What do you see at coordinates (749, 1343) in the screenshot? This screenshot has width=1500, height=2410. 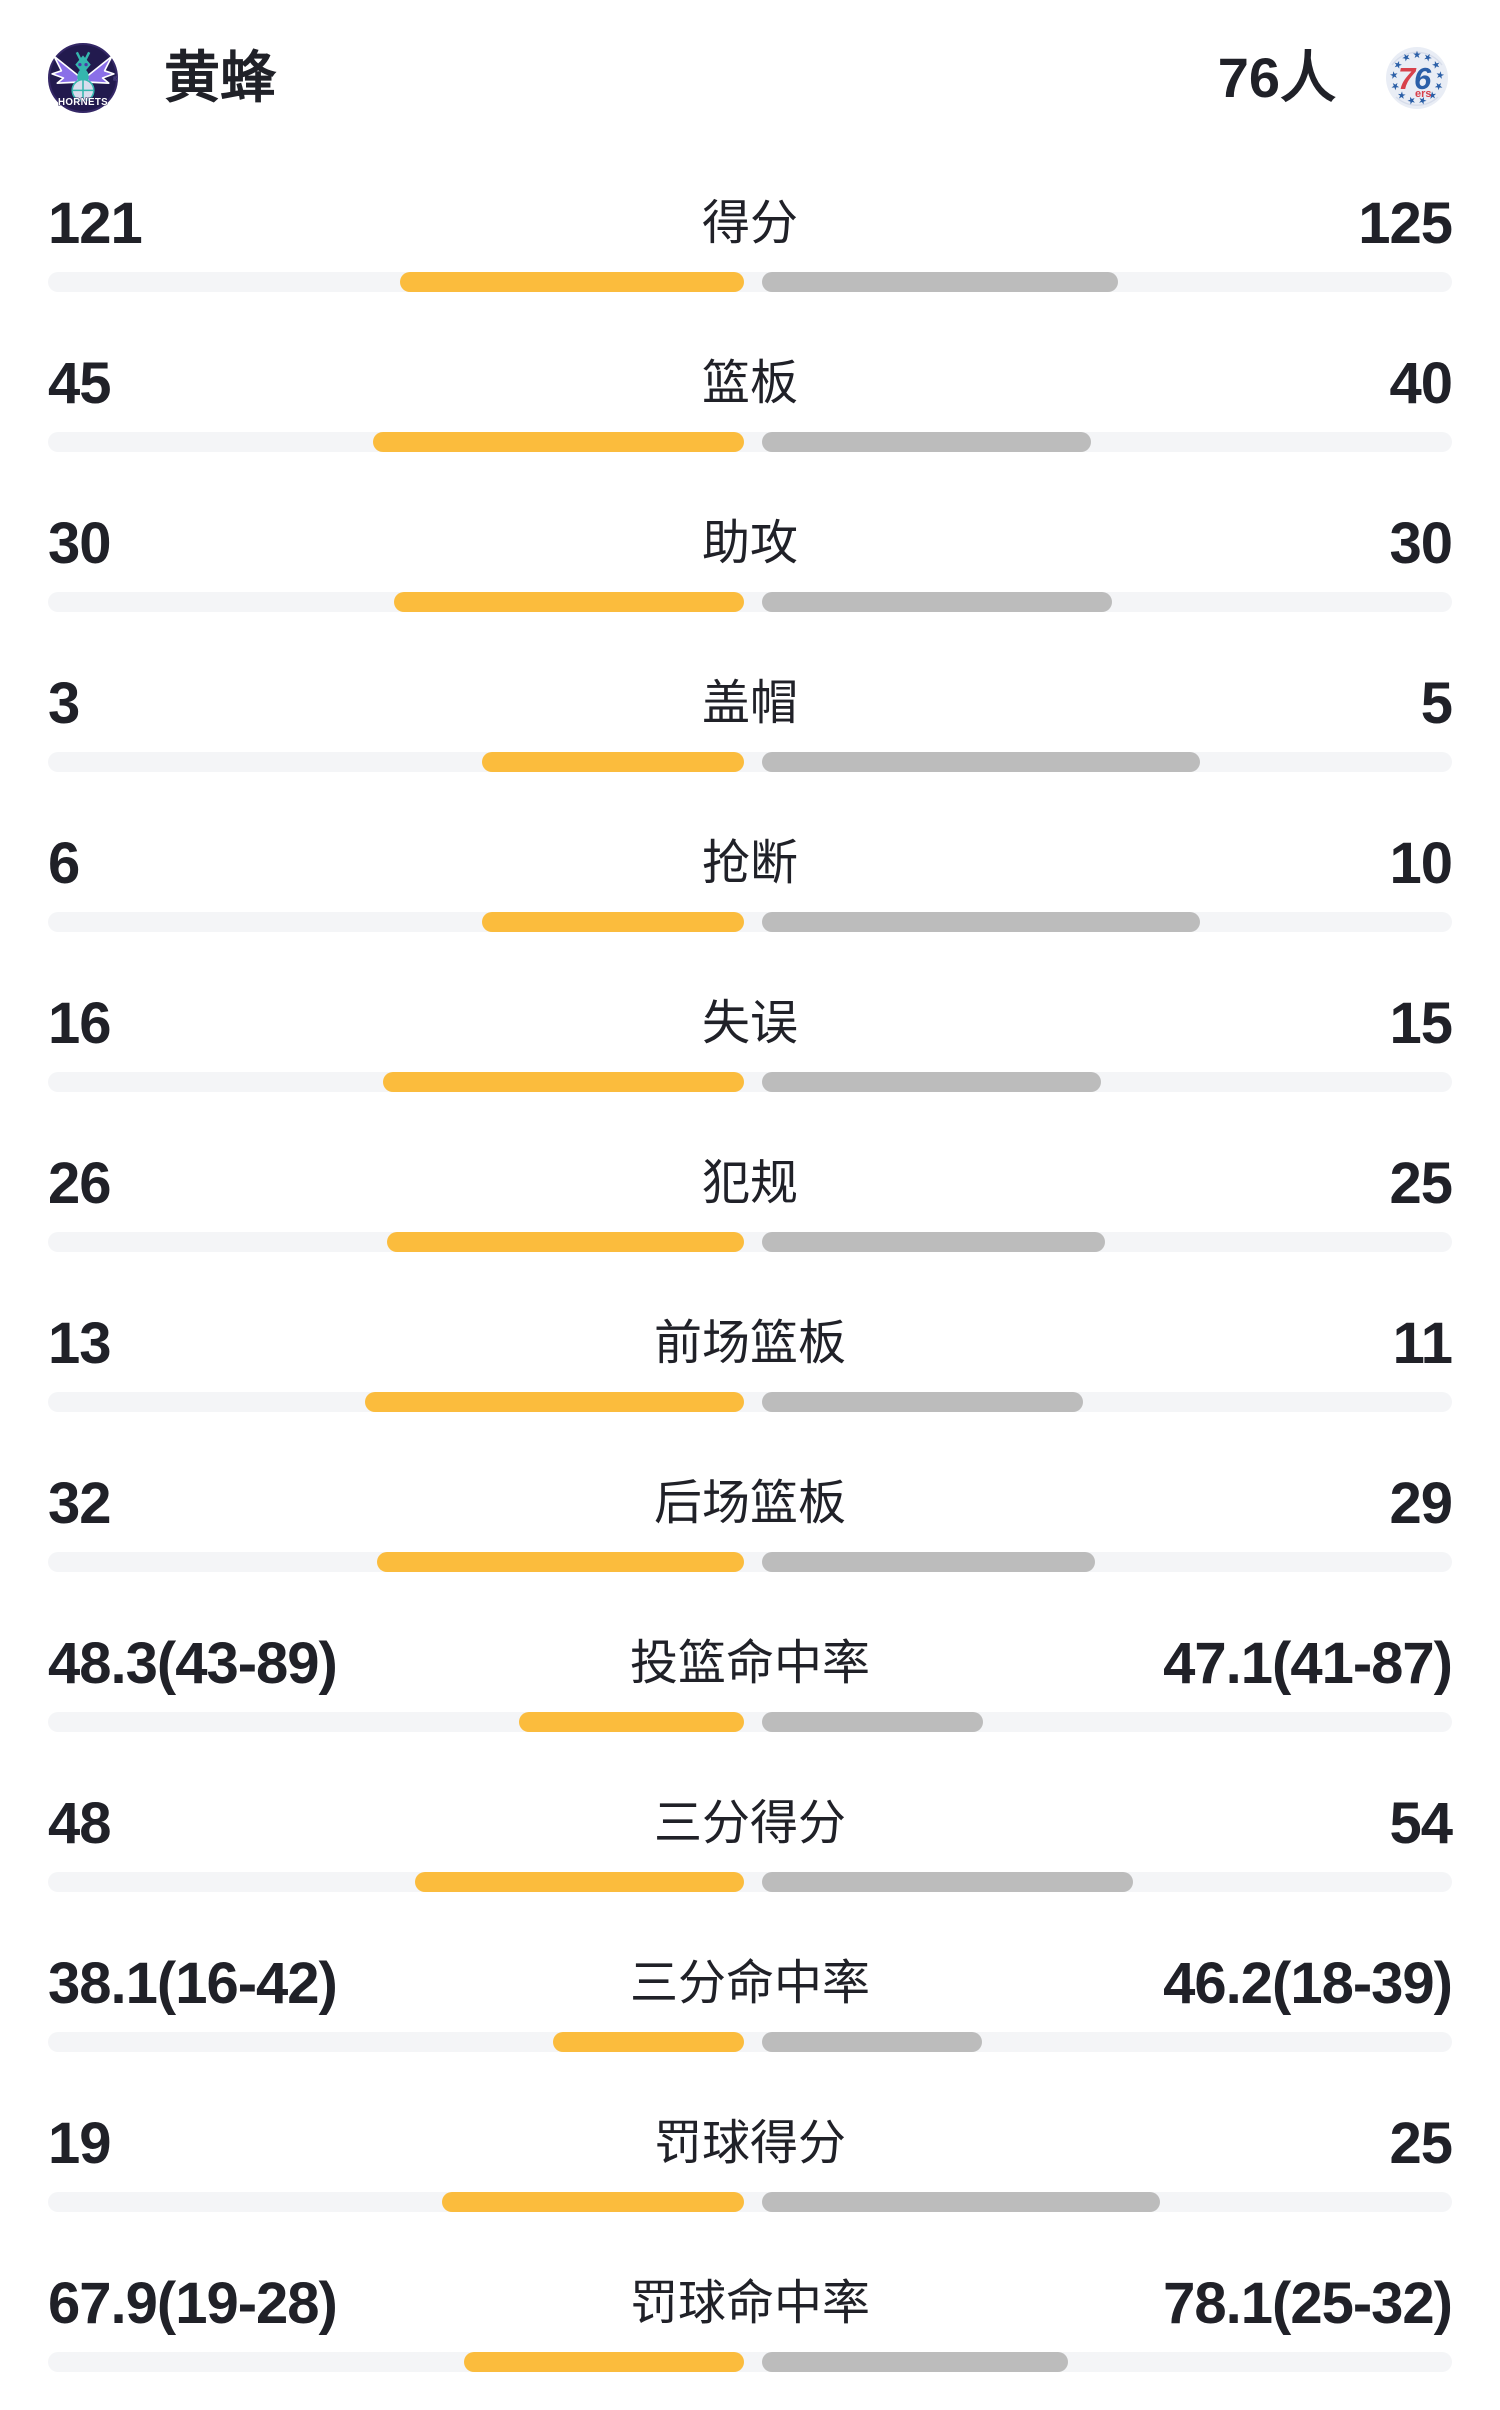 I see `stat-label: 前场篮板` at bounding box center [749, 1343].